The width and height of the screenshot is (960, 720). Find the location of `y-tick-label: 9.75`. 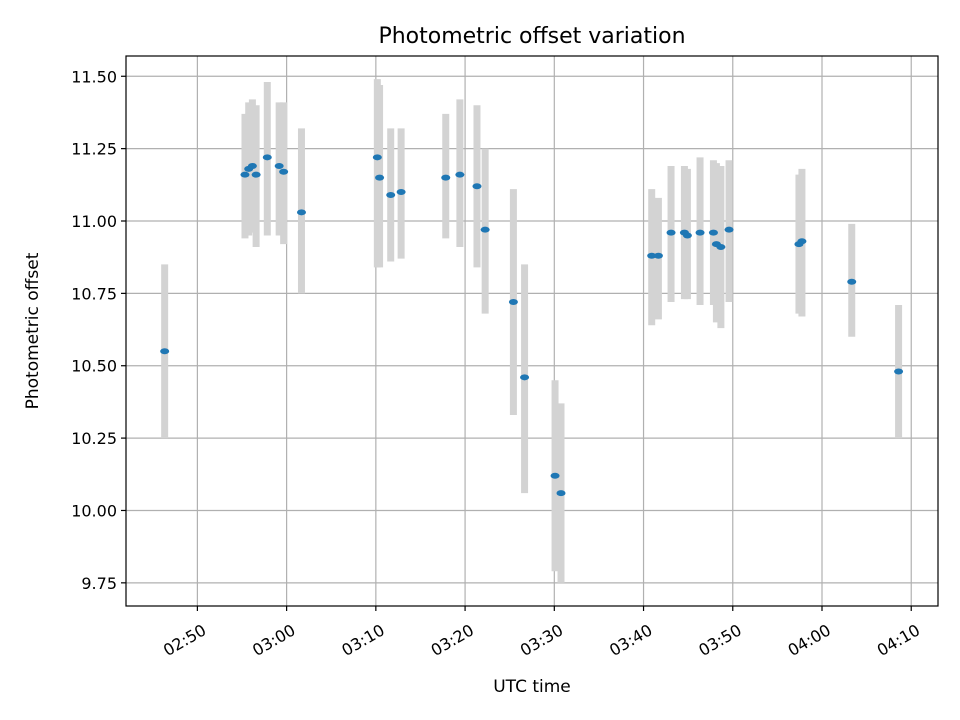

y-tick-label: 9.75 is located at coordinates (99, 583).